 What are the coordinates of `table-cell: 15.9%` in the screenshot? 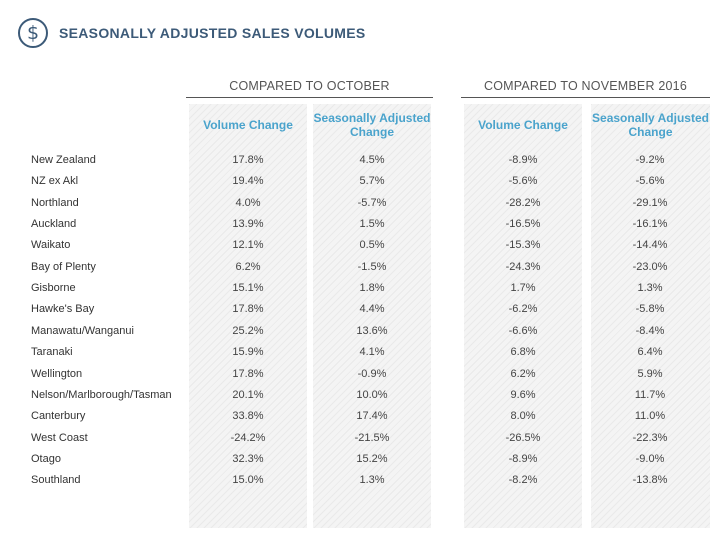 It's located at (248, 352).